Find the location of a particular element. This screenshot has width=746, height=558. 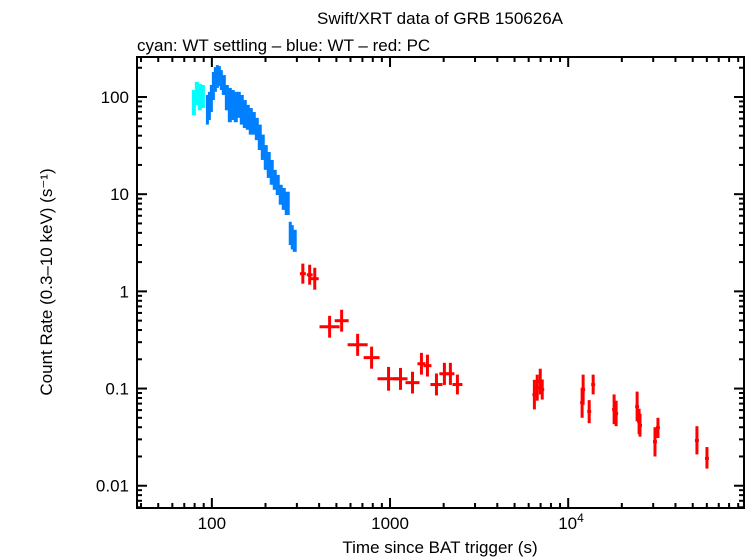

y-tick-label: 100 is located at coordinates (115, 97).